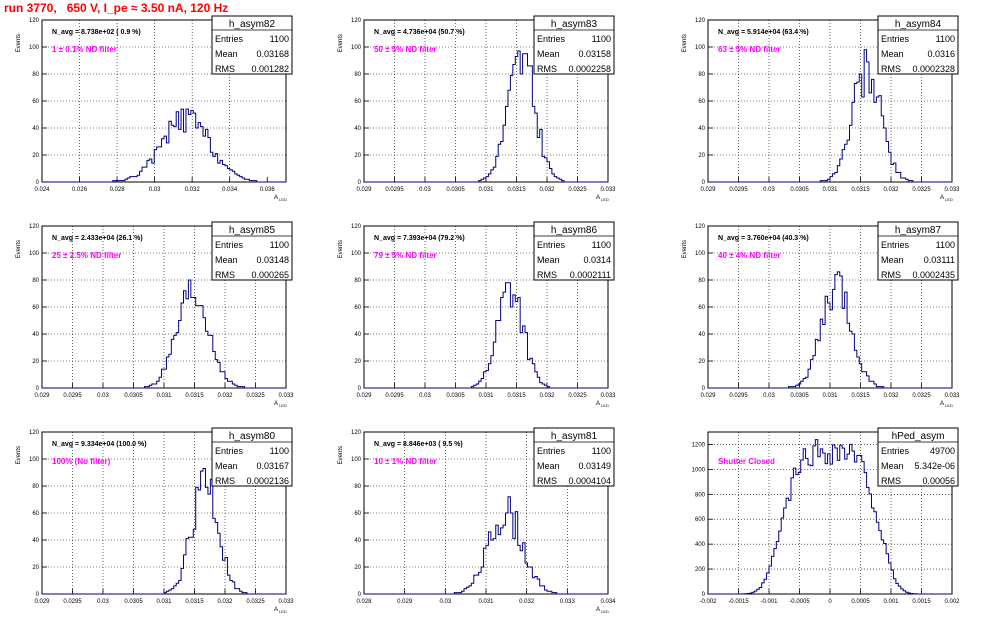 This screenshot has height=622, width=996. What do you see at coordinates (272, 54) in the screenshot?
I see `stats-value: 0.03168` at bounding box center [272, 54].